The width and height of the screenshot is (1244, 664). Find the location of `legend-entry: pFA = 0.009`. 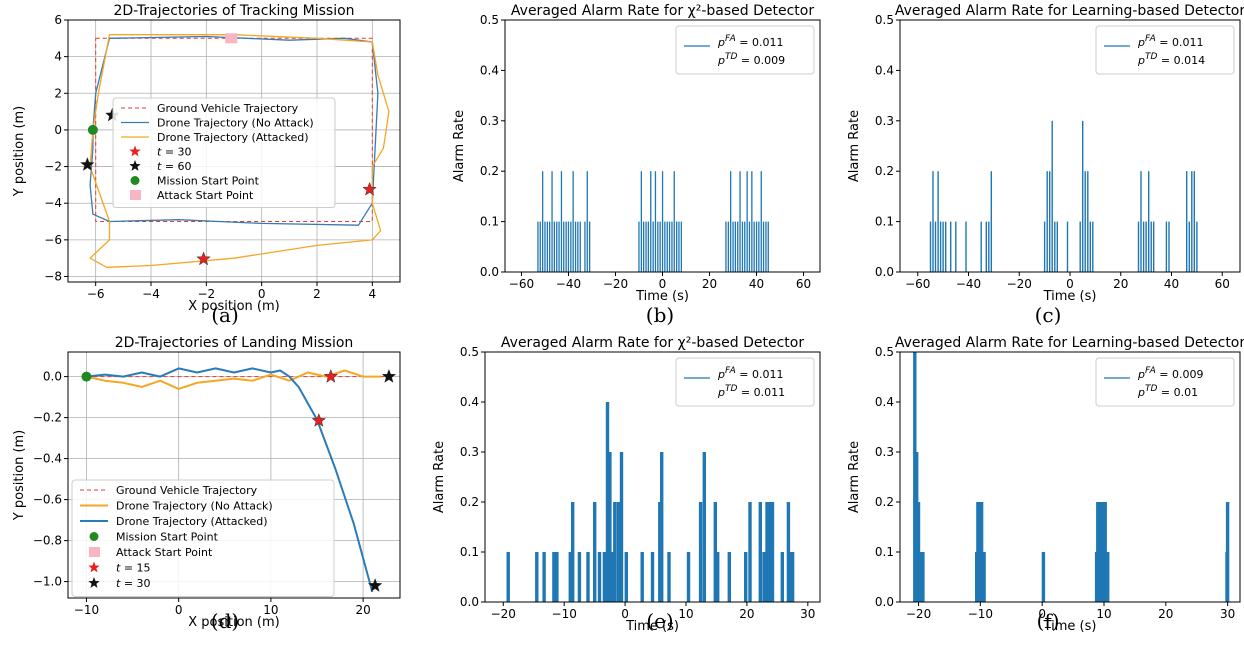

legend-entry: pFA = 0.009 is located at coordinates (1170, 373).